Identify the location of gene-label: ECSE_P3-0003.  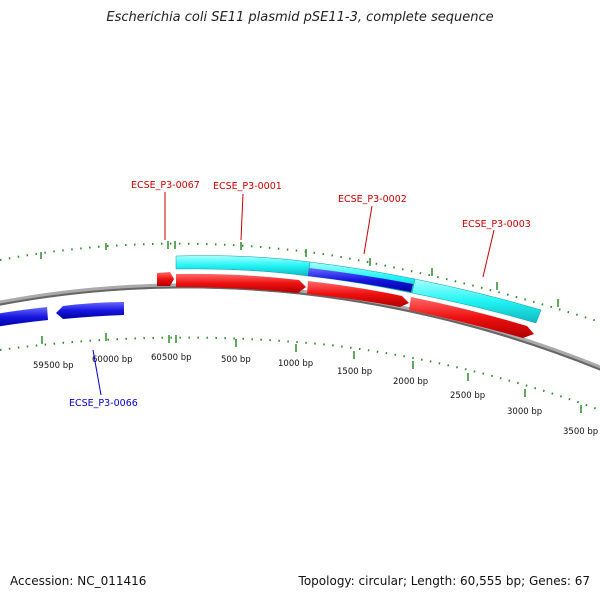
(496, 224).